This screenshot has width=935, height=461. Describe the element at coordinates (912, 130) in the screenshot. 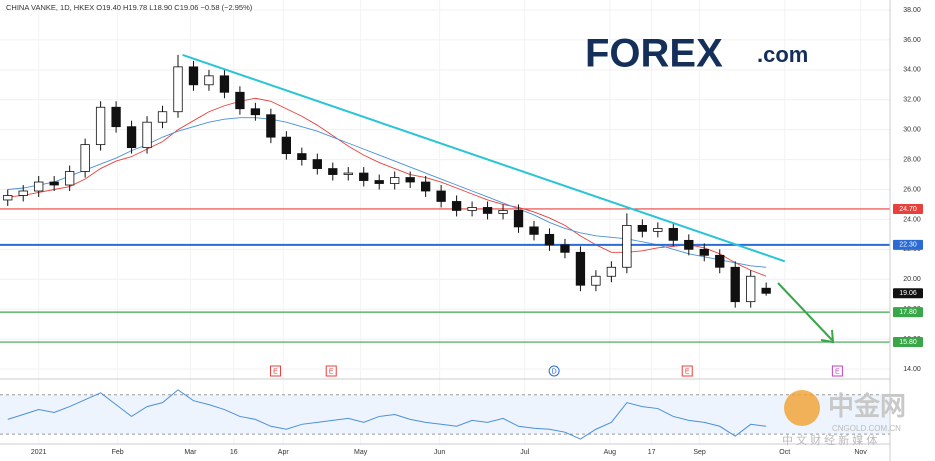

I see `y-tick-label: 30.00` at that location.